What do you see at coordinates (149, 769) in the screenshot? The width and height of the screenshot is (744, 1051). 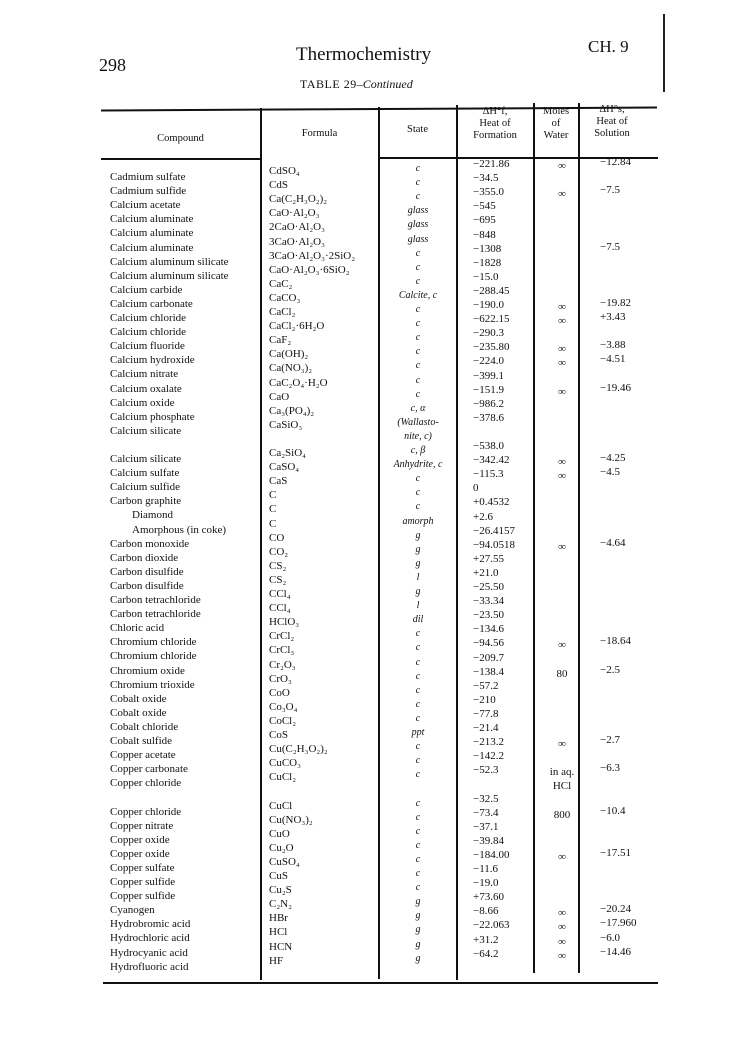 I see `table-cell-compound: Copper carbonate` at bounding box center [149, 769].